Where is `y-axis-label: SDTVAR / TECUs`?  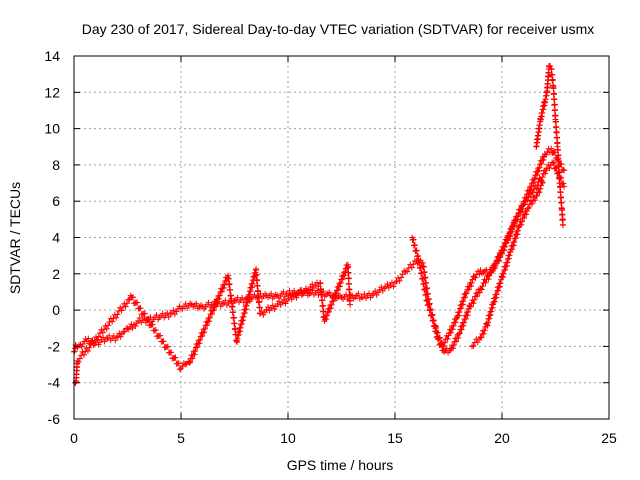
y-axis-label: SDTVAR / TECUs is located at coordinates (15, 238).